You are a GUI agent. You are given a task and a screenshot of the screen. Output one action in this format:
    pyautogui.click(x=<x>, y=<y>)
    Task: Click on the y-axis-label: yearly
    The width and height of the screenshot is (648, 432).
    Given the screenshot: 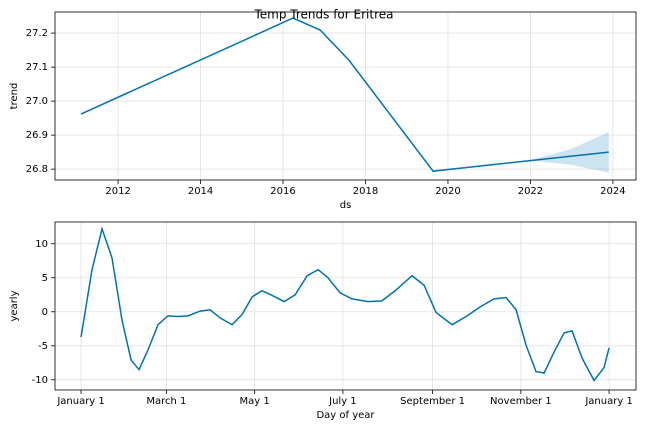 What is the action you would take?
    pyautogui.click(x=14, y=305)
    